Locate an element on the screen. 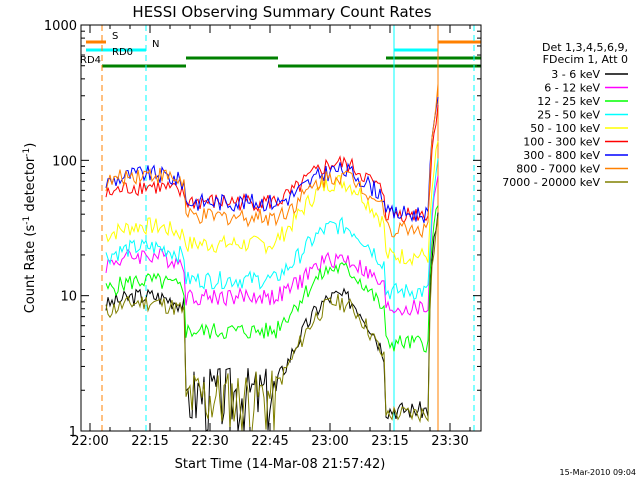  legend-label: 3 - 6 keV is located at coordinates (575, 74).